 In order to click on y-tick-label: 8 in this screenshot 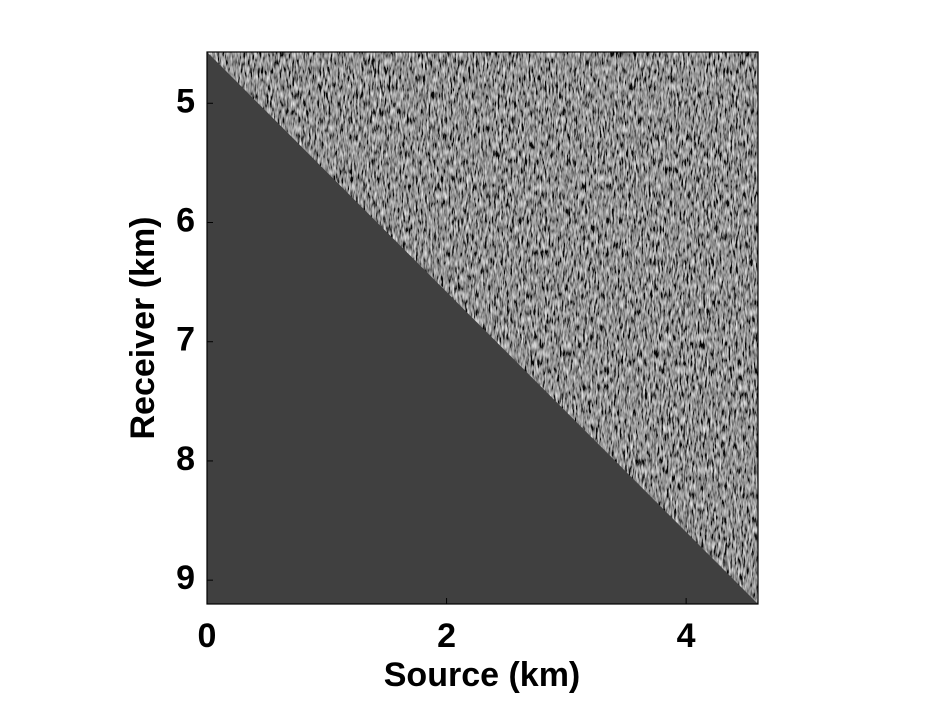, I will do `click(185, 459)`.